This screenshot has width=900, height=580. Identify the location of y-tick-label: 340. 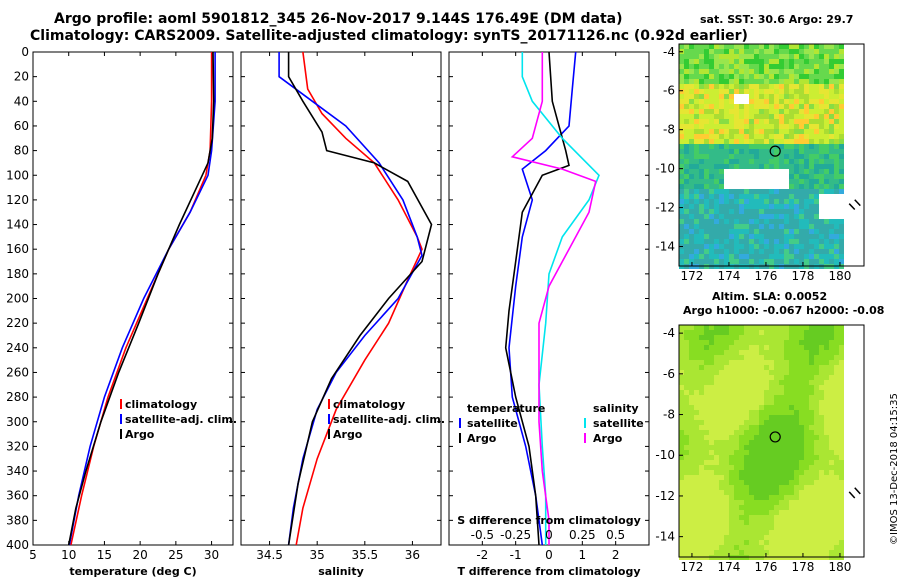
(17, 471).